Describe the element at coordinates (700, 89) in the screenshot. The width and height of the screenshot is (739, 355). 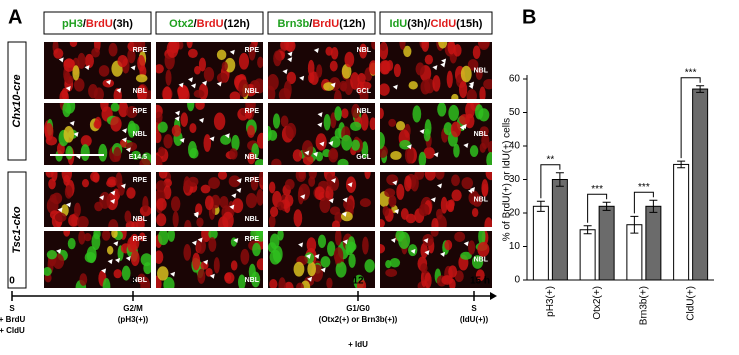
I see `error-bar` at that location.